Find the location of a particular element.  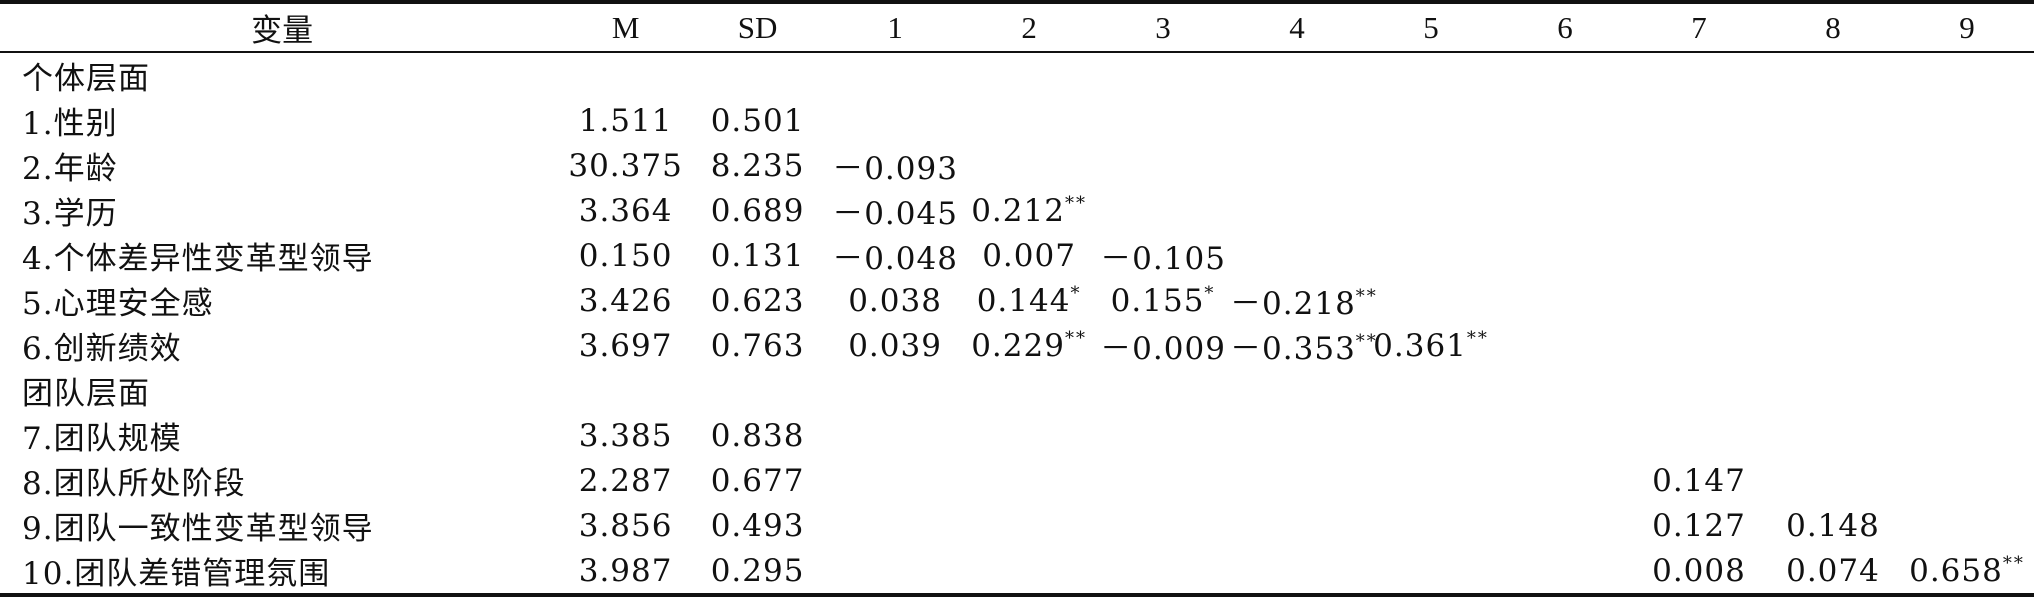

value-cell: 3.364 is located at coordinates (625, 210).